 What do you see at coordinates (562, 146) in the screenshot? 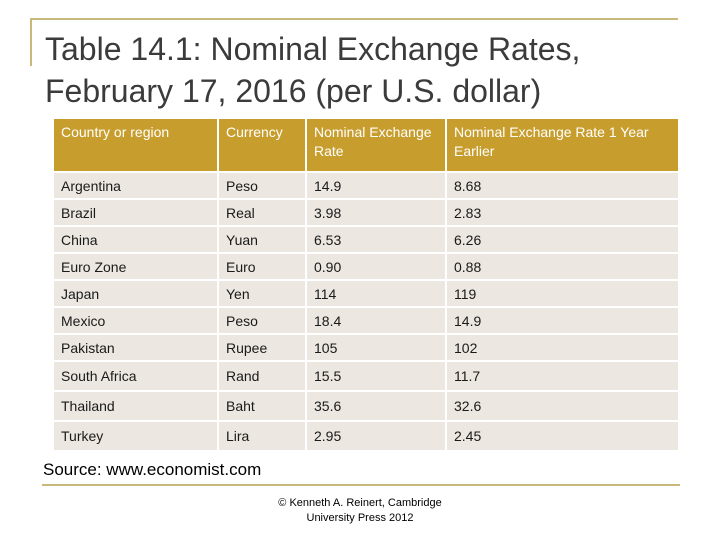
I see `header-rate-year-earlier: Nominal Exchange Rate 1 Year Earlier` at bounding box center [562, 146].